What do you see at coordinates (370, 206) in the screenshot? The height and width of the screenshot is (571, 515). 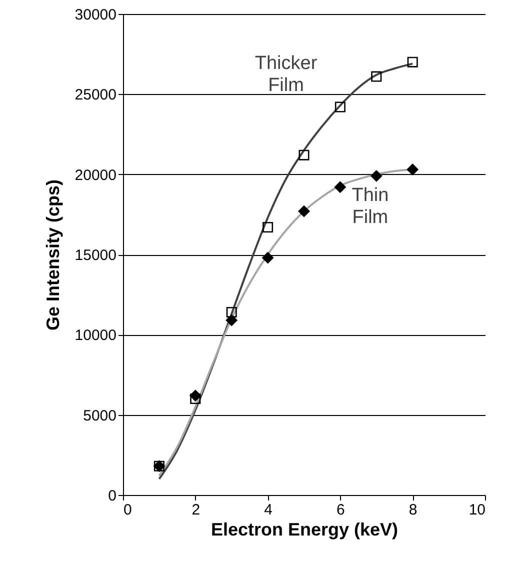 I see `series-label: Thin Film` at bounding box center [370, 206].